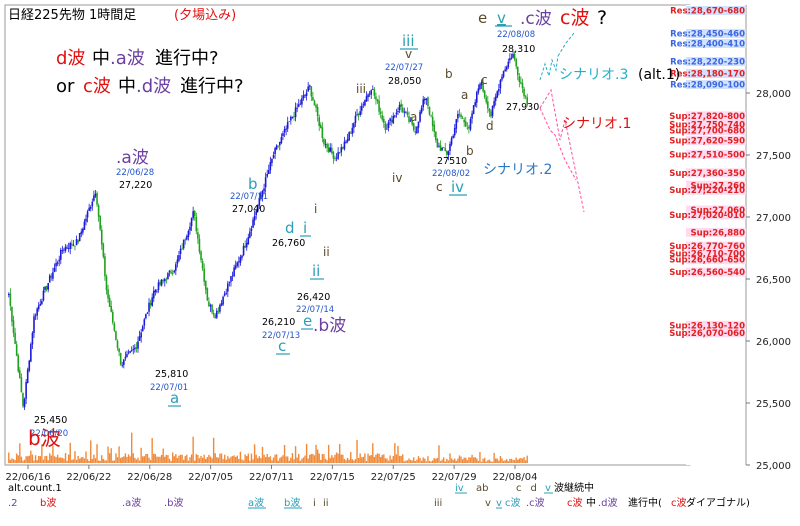 The image size is (800, 526). Describe the element at coordinates (707, 247) in the screenshot. I see `support-level-label: Sup:26,770-760` at that location.